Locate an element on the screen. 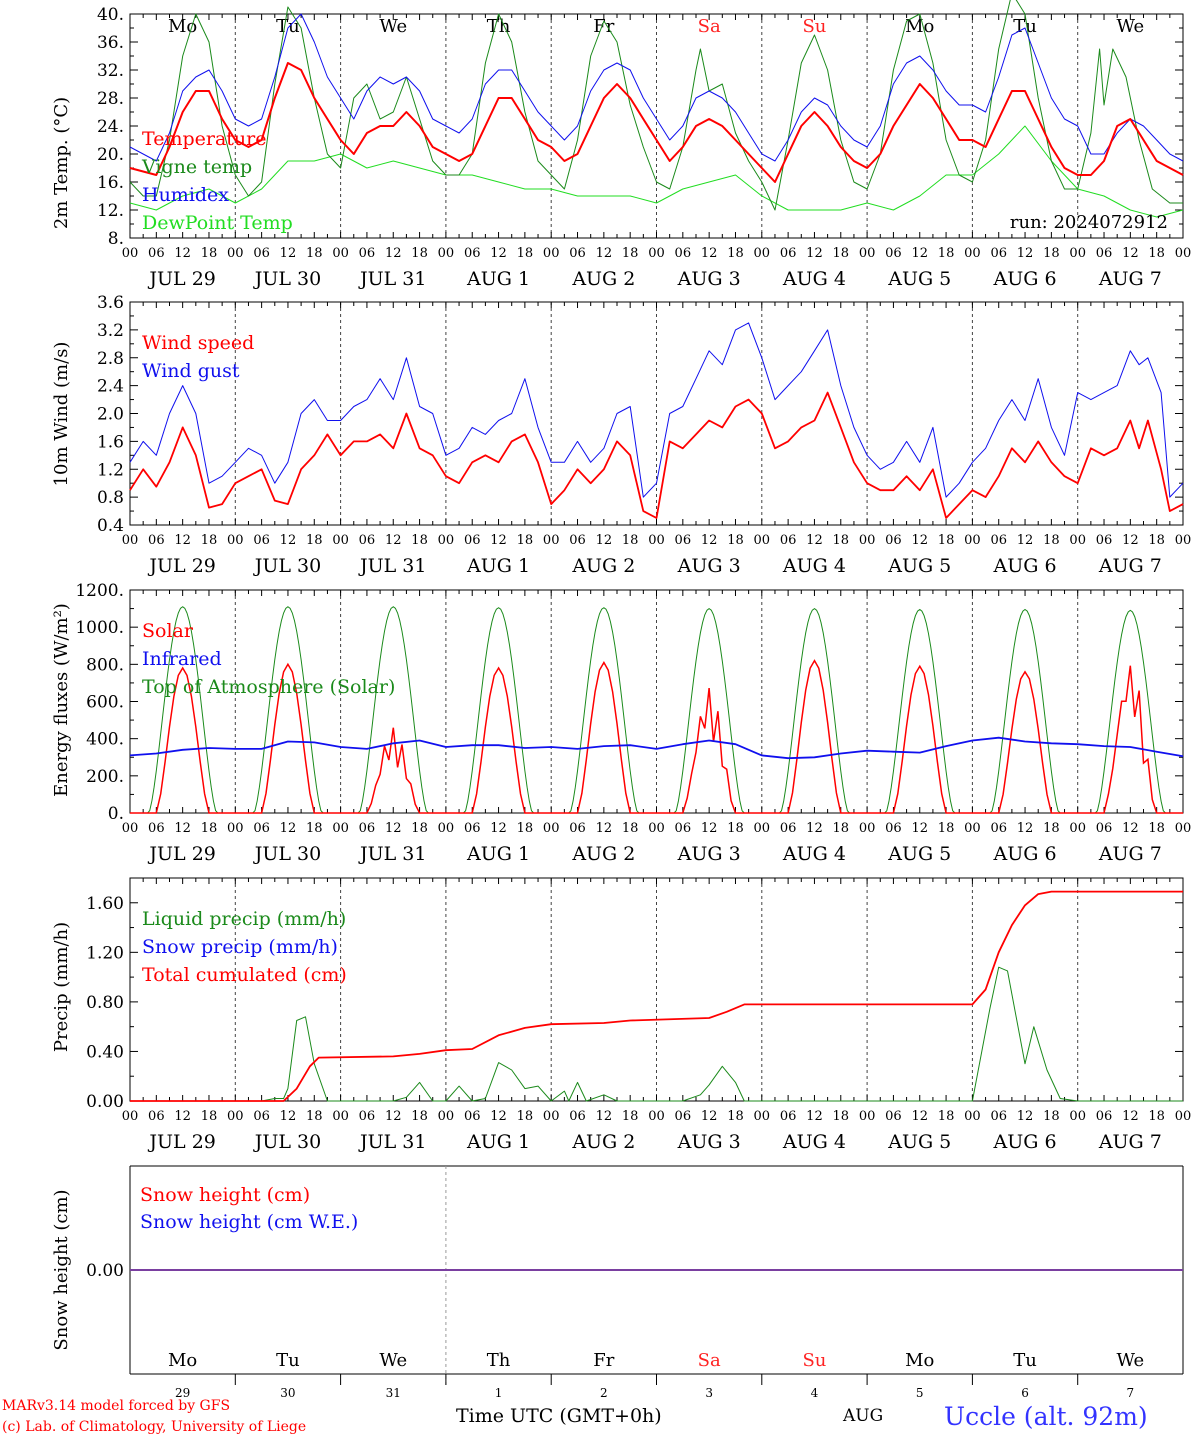  station-label: Uccle (alt. 92m) is located at coordinates (1046, 1416).